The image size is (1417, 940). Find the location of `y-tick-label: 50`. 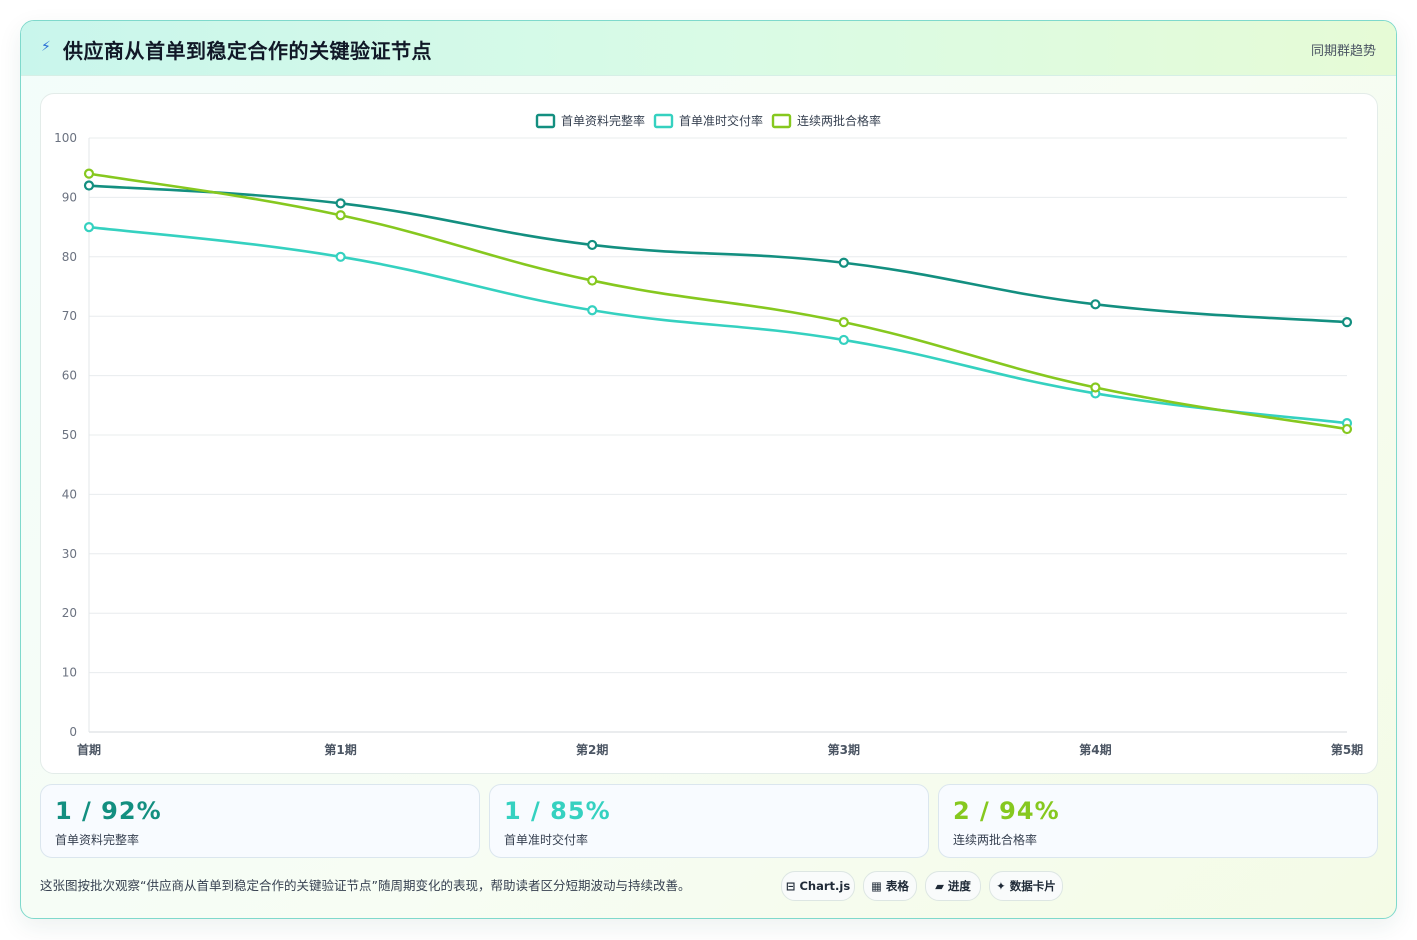

y-tick-label: 50 is located at coordinates (69, 435).